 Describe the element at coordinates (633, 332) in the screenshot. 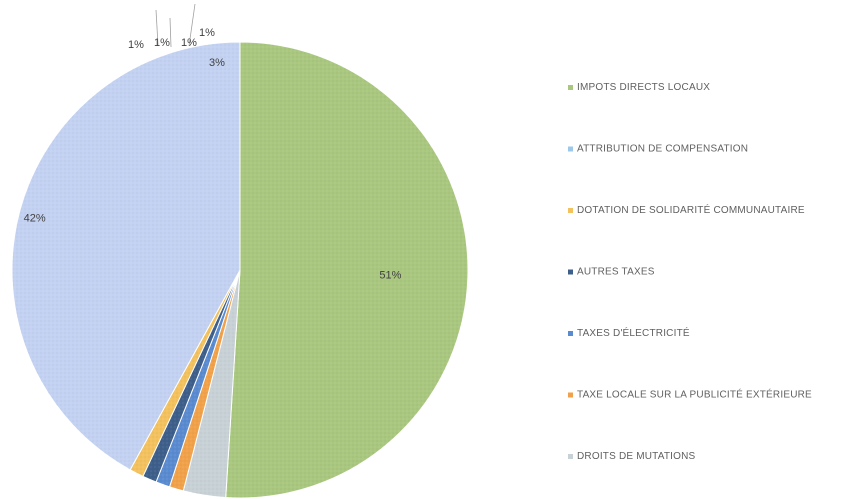

I see `legend-label-taxes-d-electricite: TAXES D'ÉLECTRICITÉ` at that location.